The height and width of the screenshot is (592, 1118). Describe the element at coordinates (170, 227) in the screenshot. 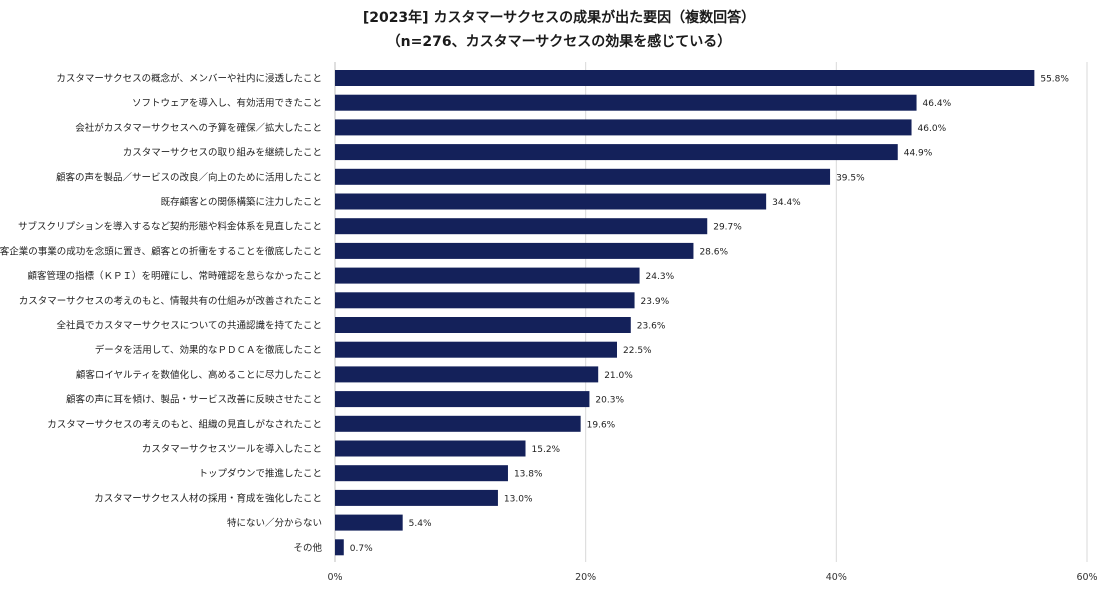

I see `category-label: サブスクリプションを導入するなど契約形態や料金体系を見直したこと` at that location.